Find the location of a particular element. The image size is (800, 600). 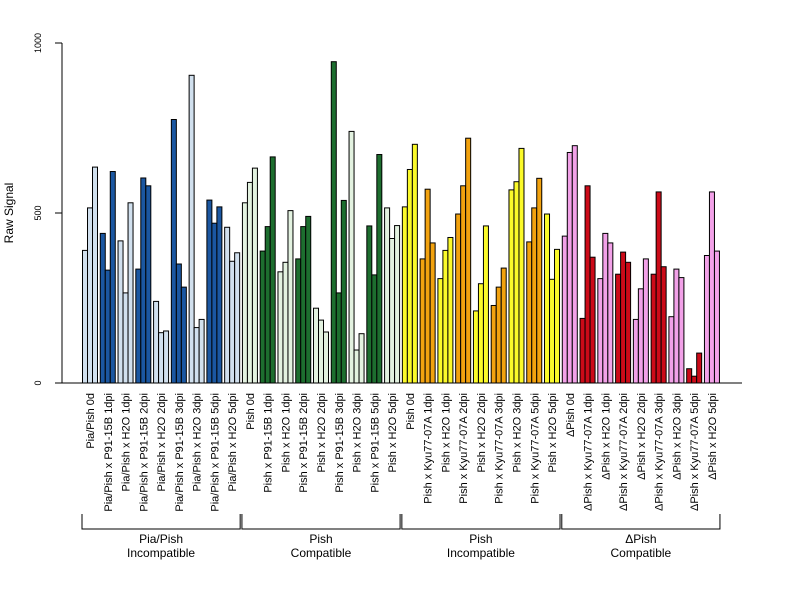

x-tick-label: Pia/Pish x P91-15B 5dpi is located at coordinates (215, 452).